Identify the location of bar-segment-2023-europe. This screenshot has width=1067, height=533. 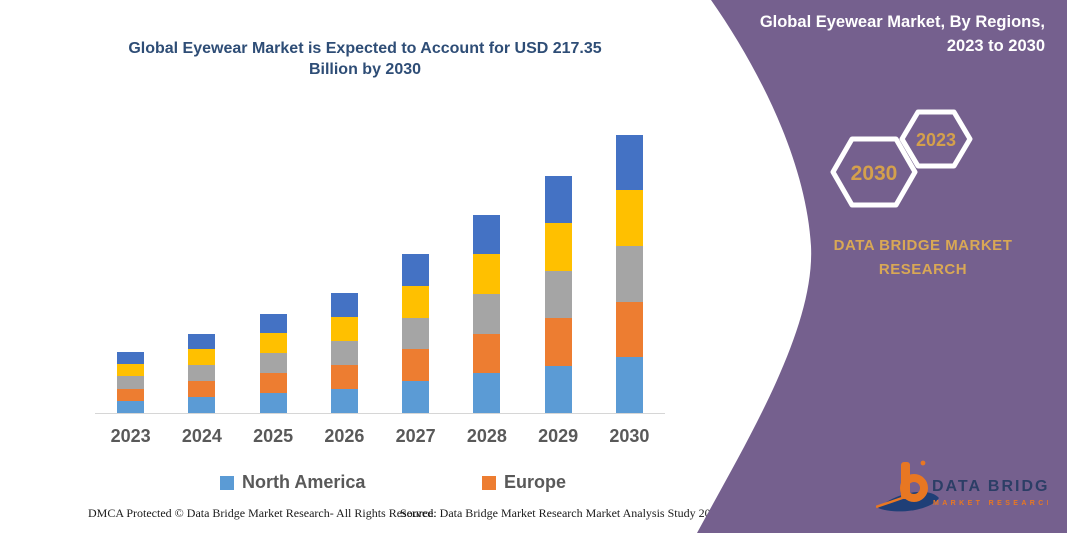
(131, 394).